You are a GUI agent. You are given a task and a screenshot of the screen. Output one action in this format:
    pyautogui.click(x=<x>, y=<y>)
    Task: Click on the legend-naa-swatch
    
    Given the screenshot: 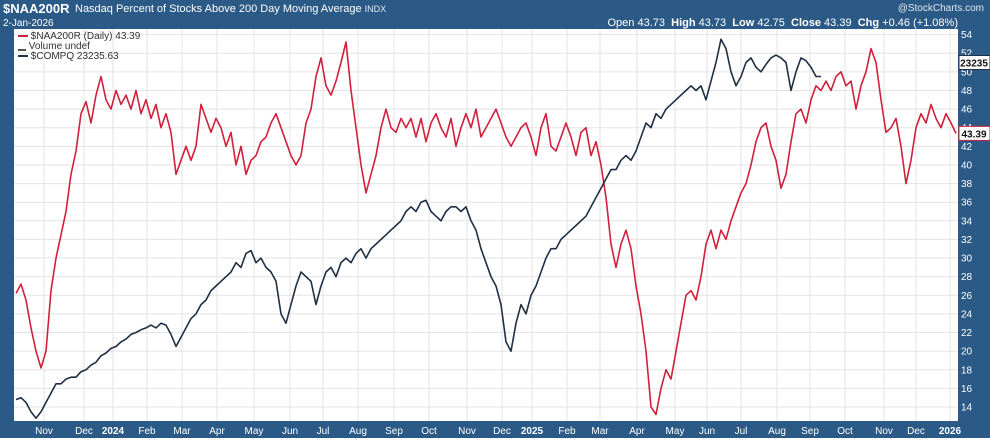 What is the action you would take?
    pyautogui.click(x=23, y=36)
    